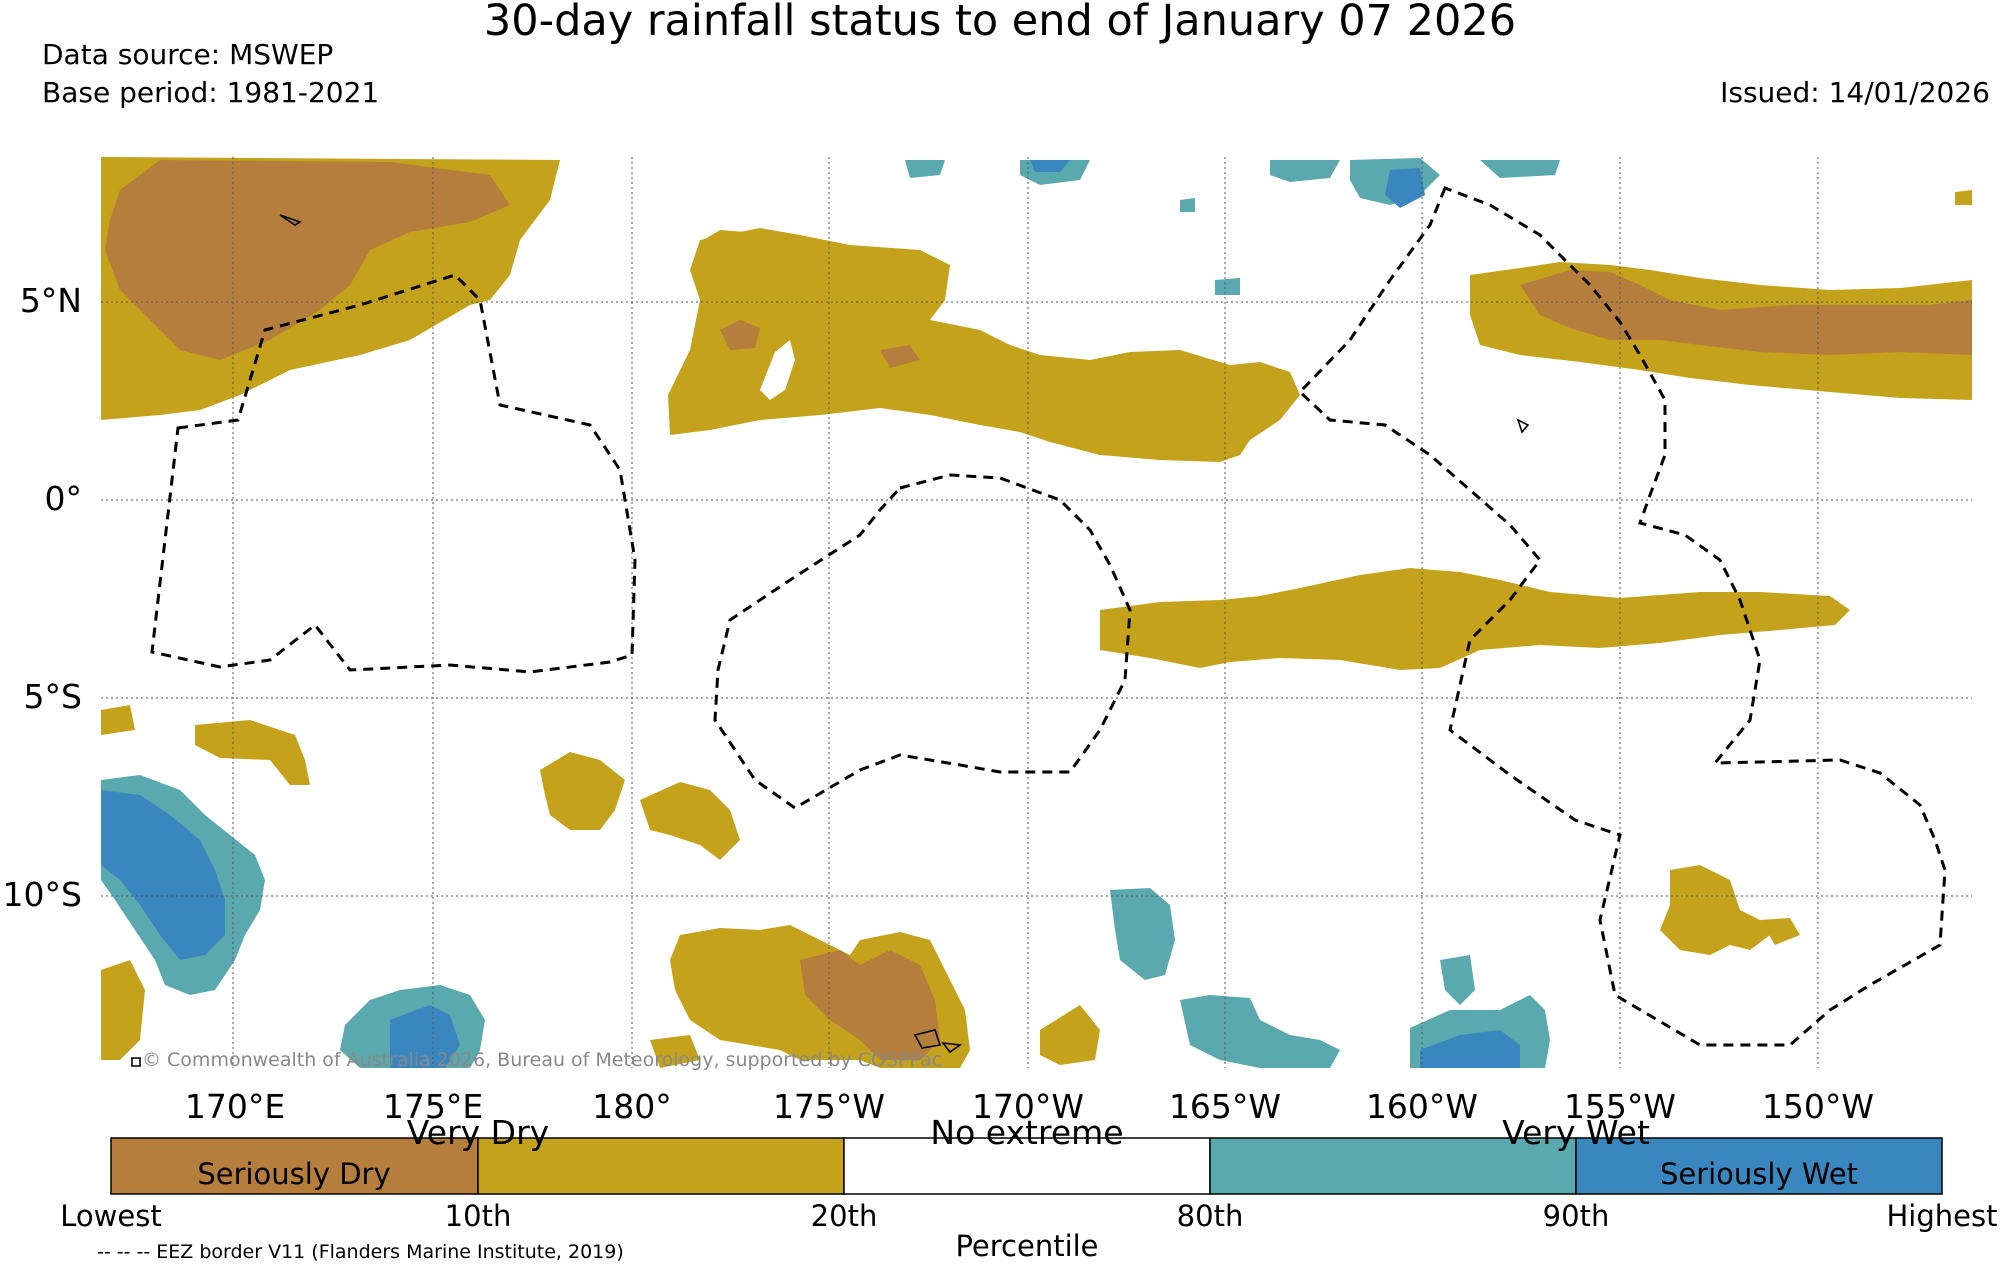  What do you see at coordinates (844, 1216) in the screenshot?
I see `colorbar-tick-20th: 20th` at bounding box center [844, 1216].